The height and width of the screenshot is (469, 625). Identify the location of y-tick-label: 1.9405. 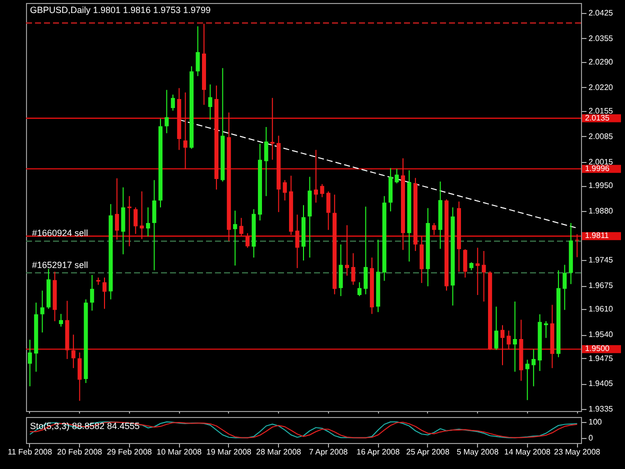
(601, 383).